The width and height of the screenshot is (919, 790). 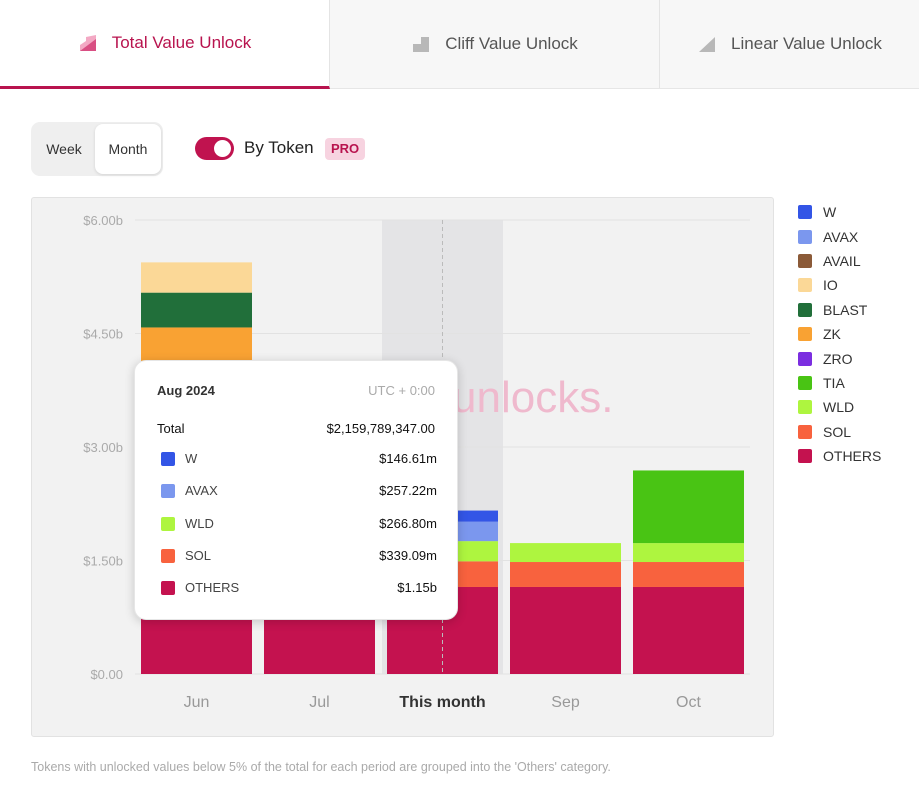 What do you see at coordinates (171, 428) in the screenshot?
I see `tooltip-total-label: Total` at bounding box center [171, 428].